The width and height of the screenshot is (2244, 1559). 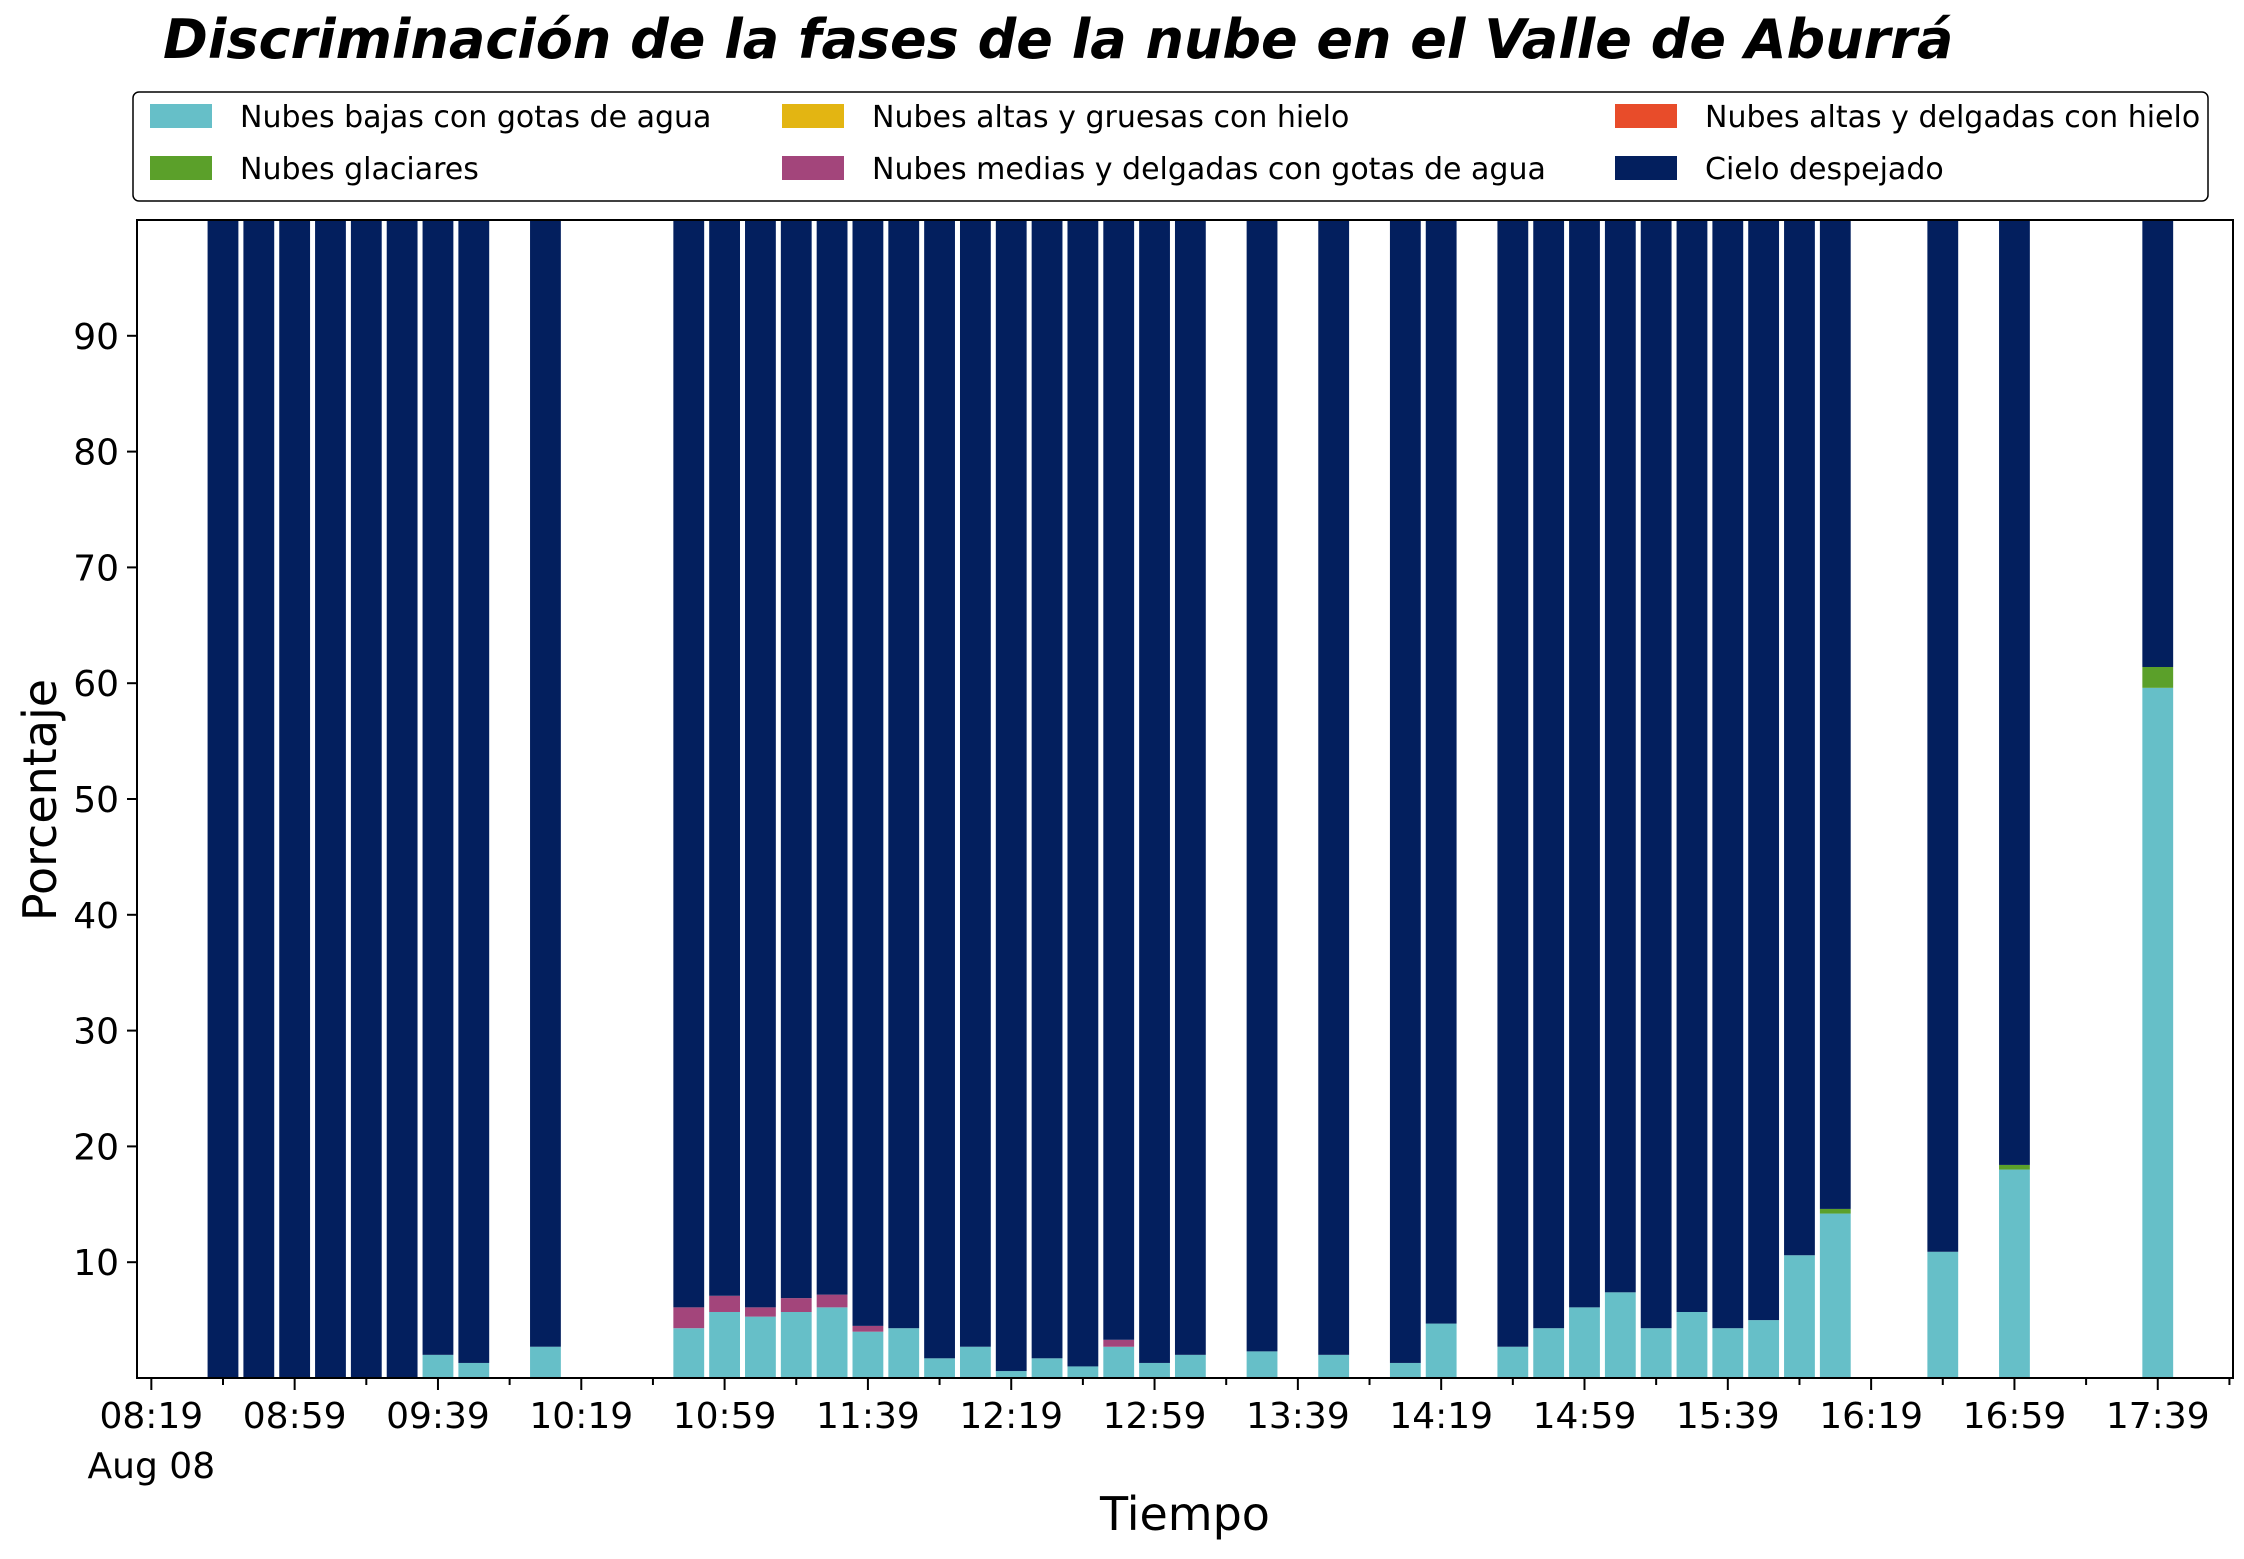 What do you see at coordinates (295, 1416) in the screenshot?
I see `x-tick-label: 08:59` at bounding box center [295, 1416].